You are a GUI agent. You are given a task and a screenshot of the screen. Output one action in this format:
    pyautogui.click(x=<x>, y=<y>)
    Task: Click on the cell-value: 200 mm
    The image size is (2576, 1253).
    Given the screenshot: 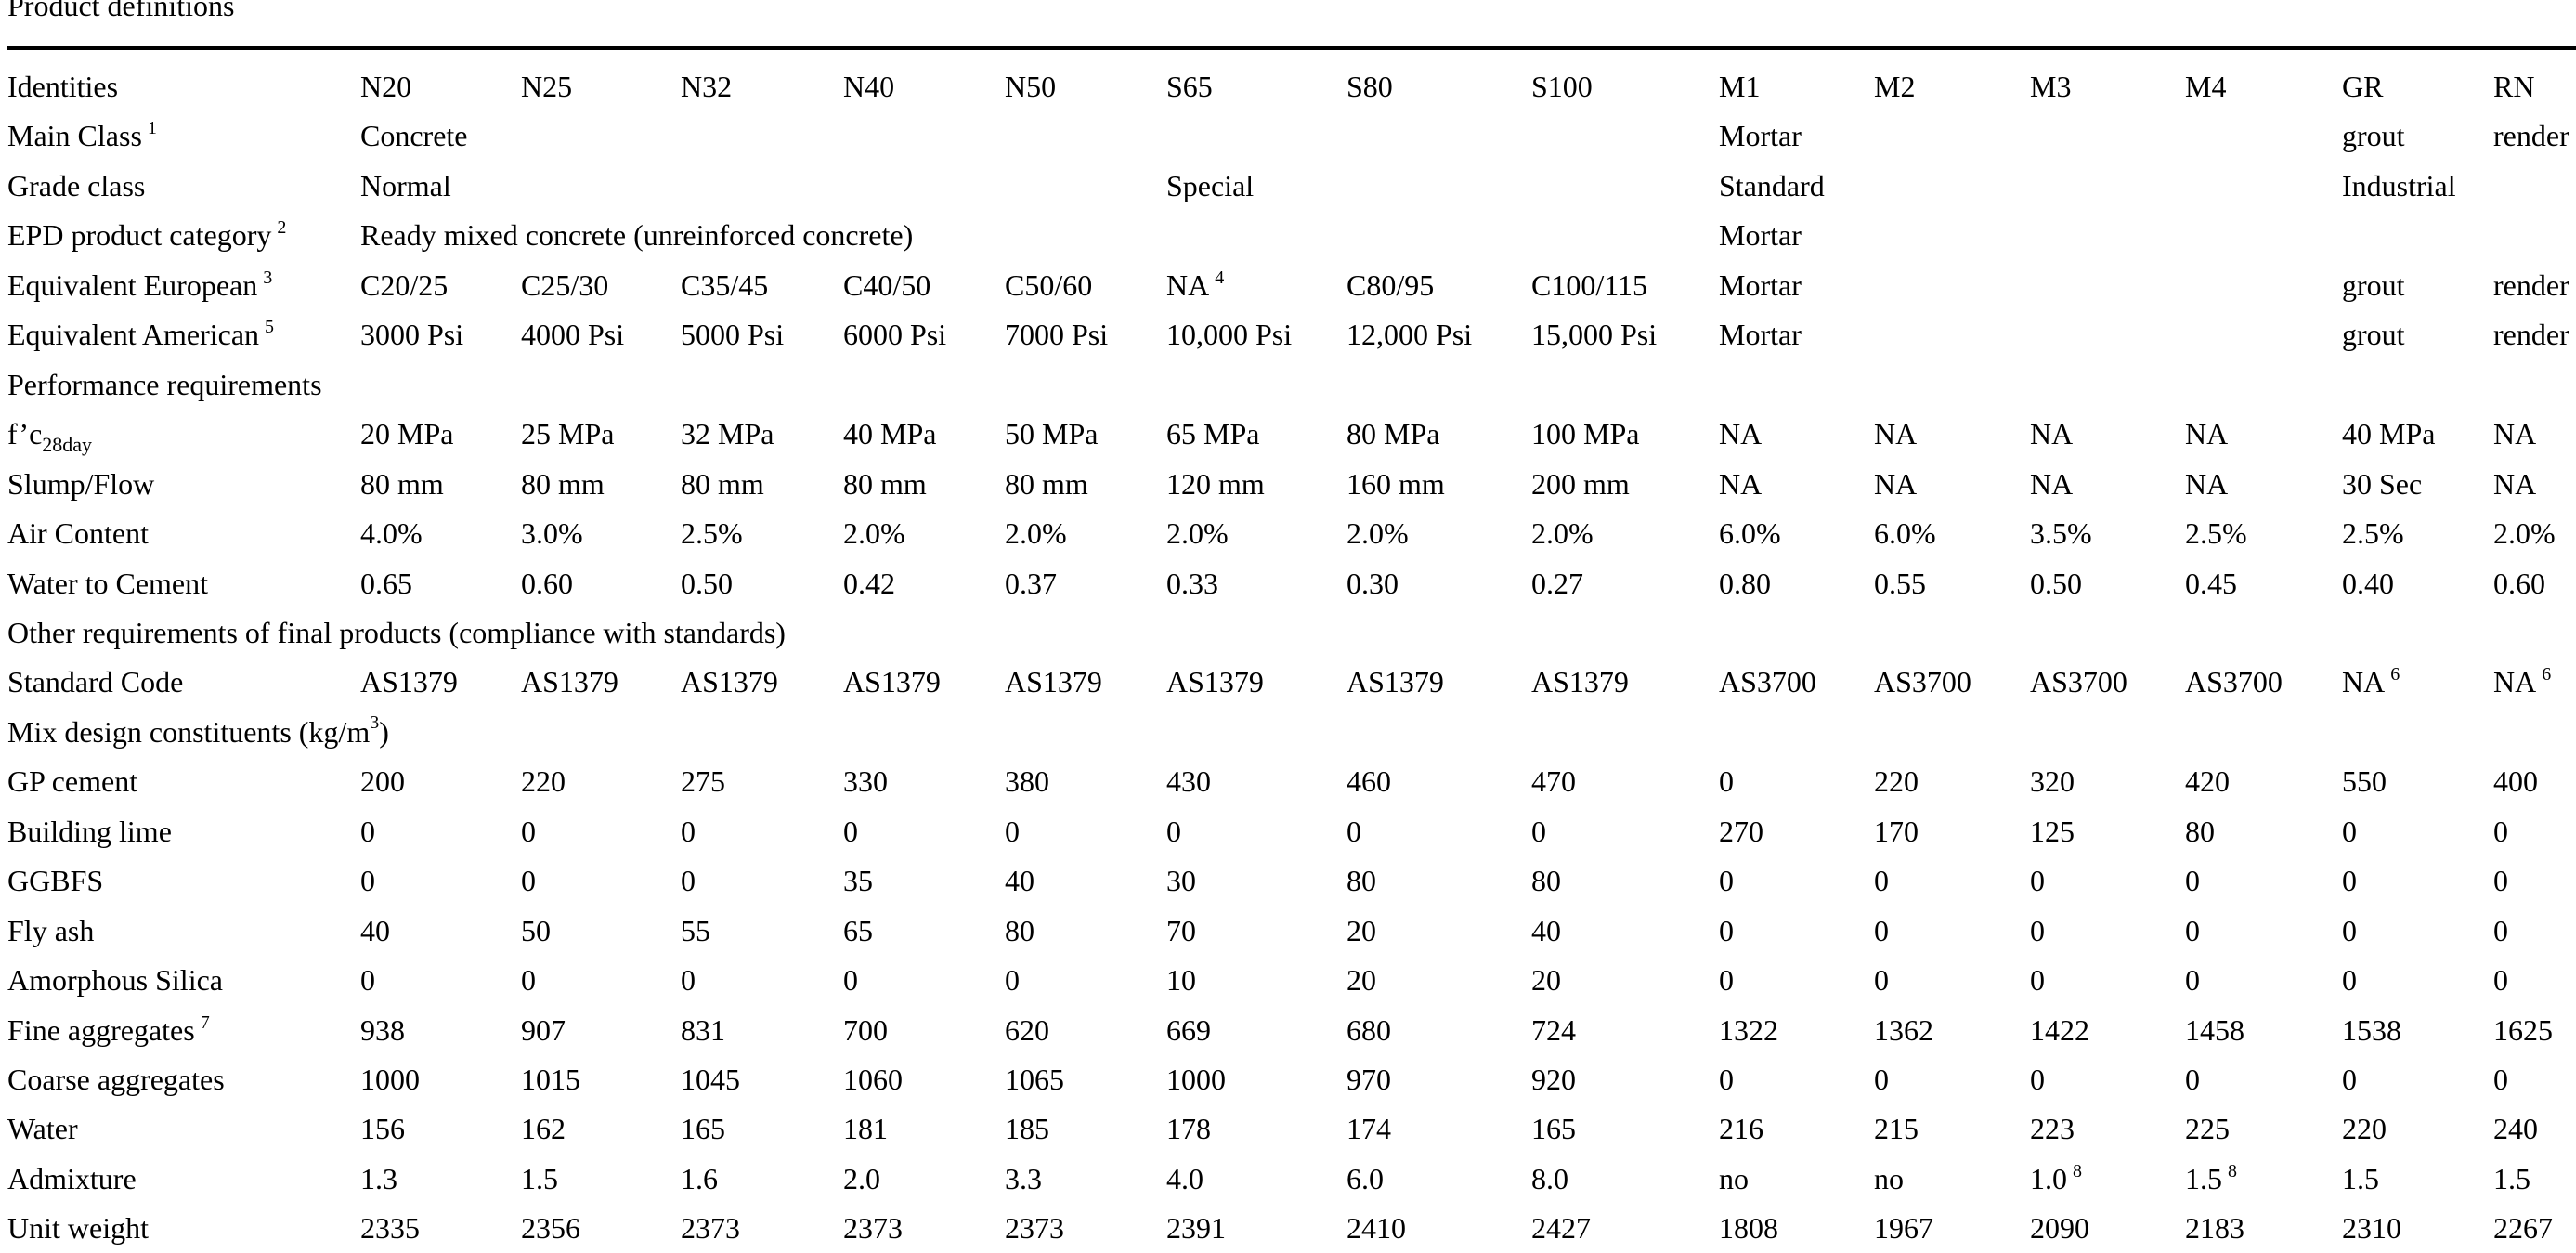 What is the action you would take?
    pyautogui.click(x=1580, y=483)
    